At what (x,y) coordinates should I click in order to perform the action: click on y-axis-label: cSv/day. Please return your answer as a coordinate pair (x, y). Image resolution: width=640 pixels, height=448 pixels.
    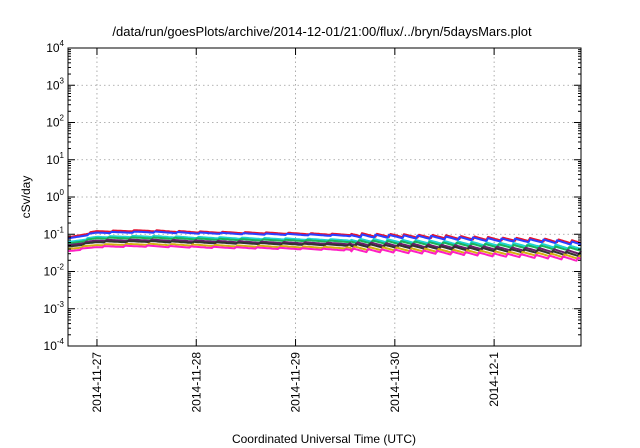
    Looking at the image, I should click on (26, 197).